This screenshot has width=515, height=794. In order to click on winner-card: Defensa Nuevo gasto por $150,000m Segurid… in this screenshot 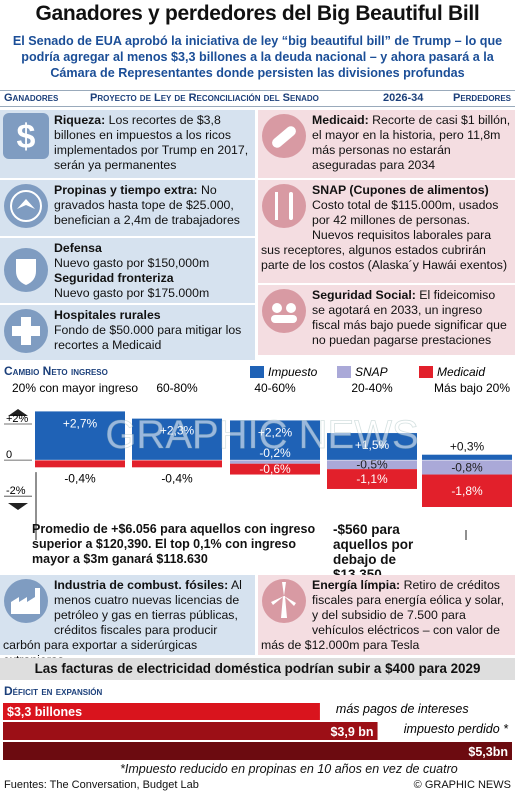, I will do `click(127, 270)`.